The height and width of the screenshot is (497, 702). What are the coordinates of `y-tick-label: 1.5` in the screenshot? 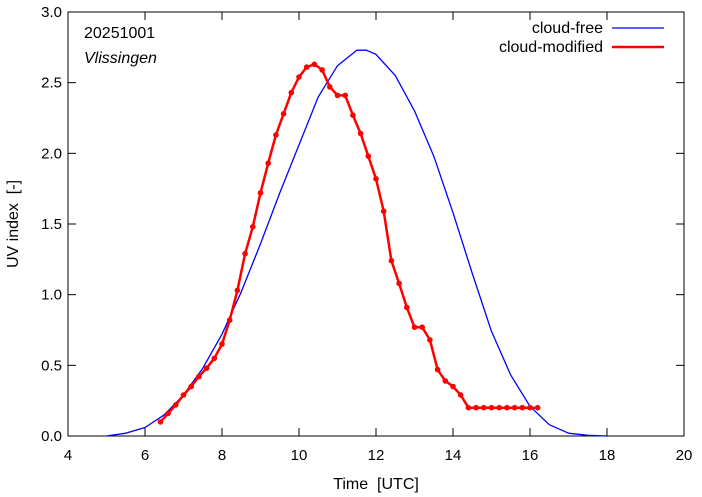 It's located at (51, 224).